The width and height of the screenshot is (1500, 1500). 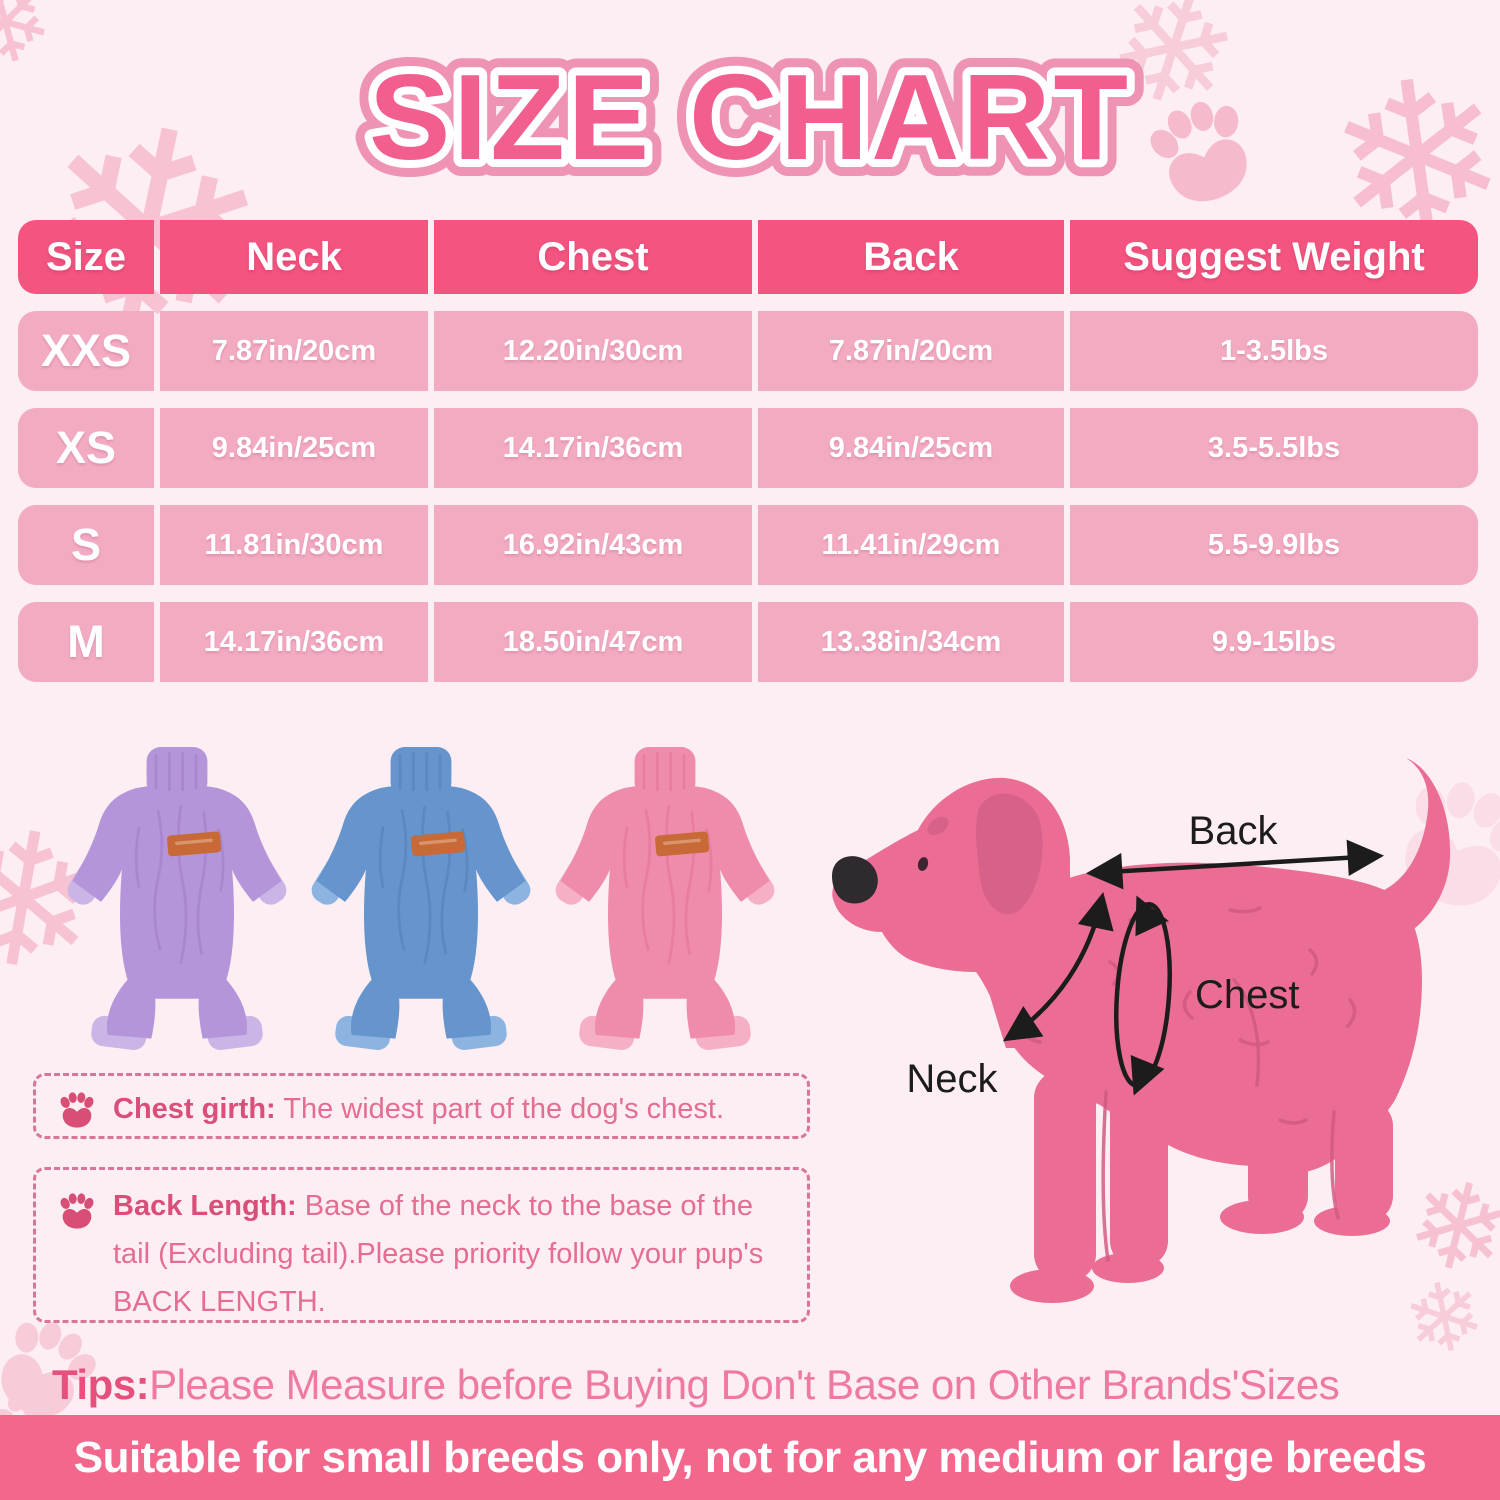 I want to click on chest-value: 14.17in/36cm, so click(x=593, y=448).